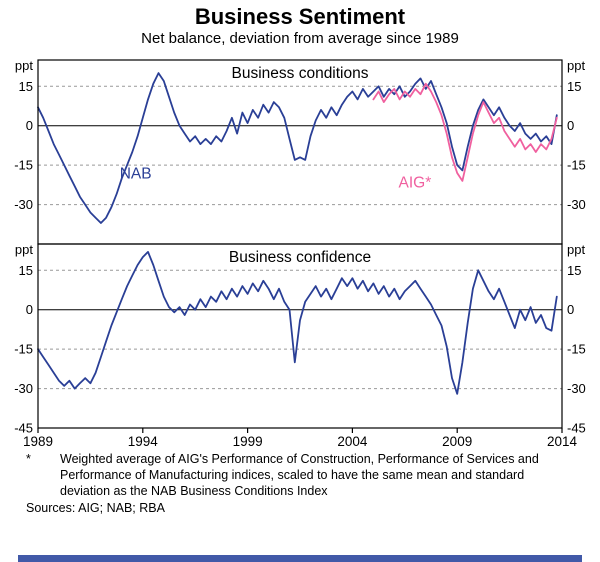 This screenshot has height=562, width=600. Describe the element at coordinates (576, 428) in the screenshot. I see `y-tick-label-right: -45` at that location.